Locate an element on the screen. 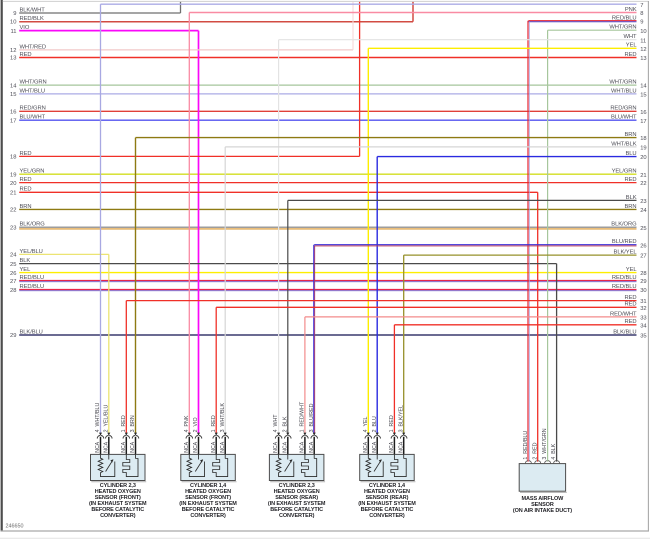 The image size is (650, 543). svg-text: 2 BLK is located at coordinates (285, 424).